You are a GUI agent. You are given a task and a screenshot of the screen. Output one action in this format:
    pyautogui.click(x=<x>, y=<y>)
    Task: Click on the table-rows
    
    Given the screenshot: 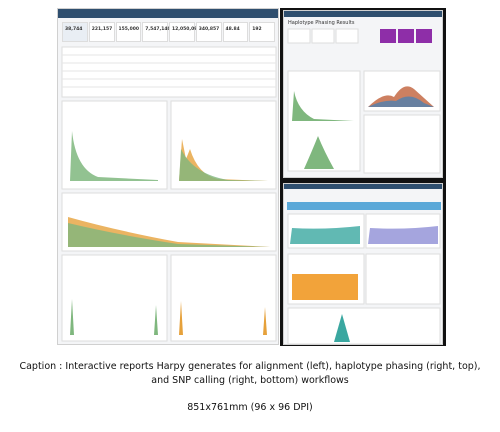 What is the action you would take?
    pyautogui.click(x=169, y=71)
    